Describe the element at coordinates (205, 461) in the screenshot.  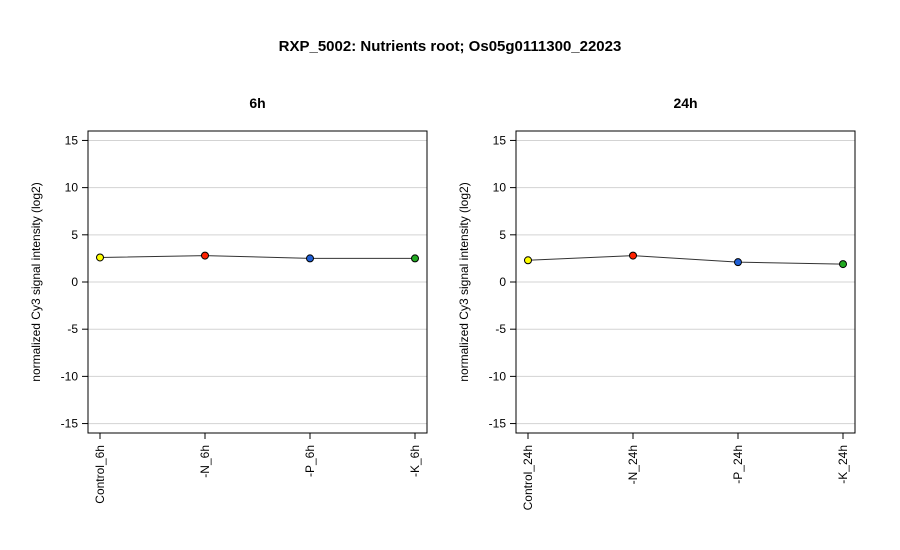
I see `x-tick-label: -N_6h` at that location.